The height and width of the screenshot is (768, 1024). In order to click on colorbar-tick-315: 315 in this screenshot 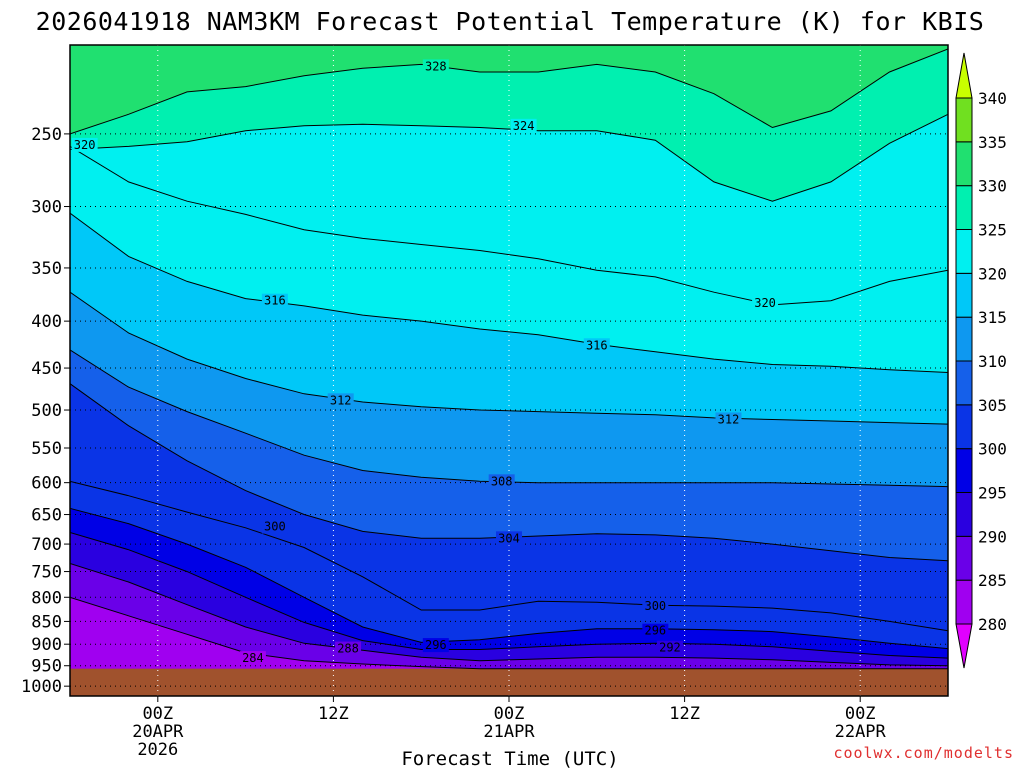, I will do `click(992, 317)`.